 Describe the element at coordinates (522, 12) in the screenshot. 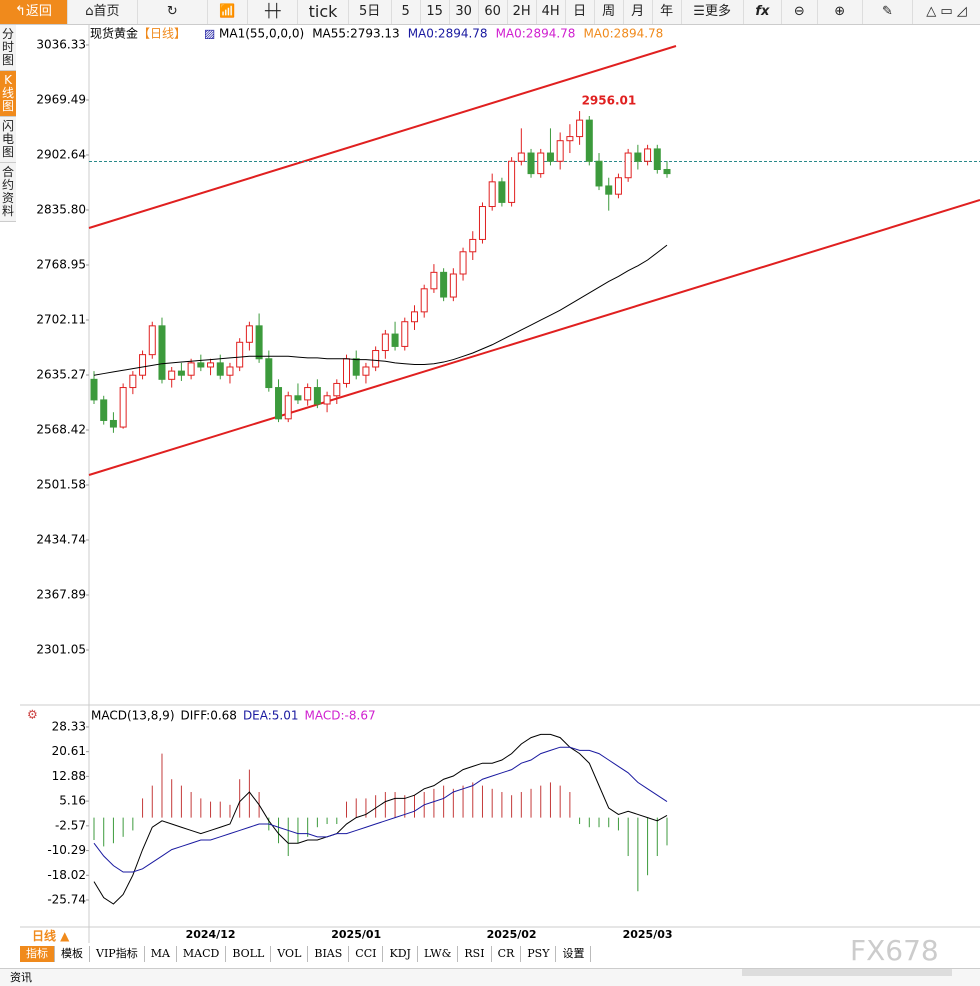

I see `period-button: 2H` at that location.